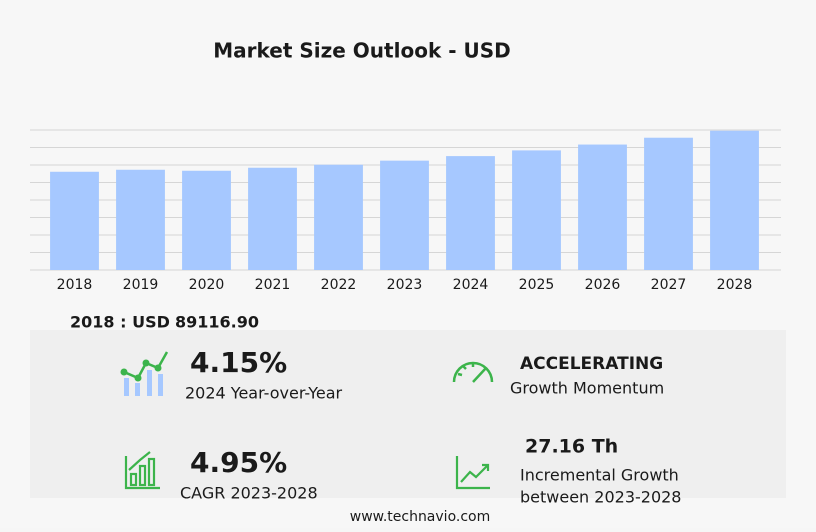  What do you see at coordinates (273, 285) in the screenshot?
I see `x-tick-label: 2021` at bounding box center [273, 285].